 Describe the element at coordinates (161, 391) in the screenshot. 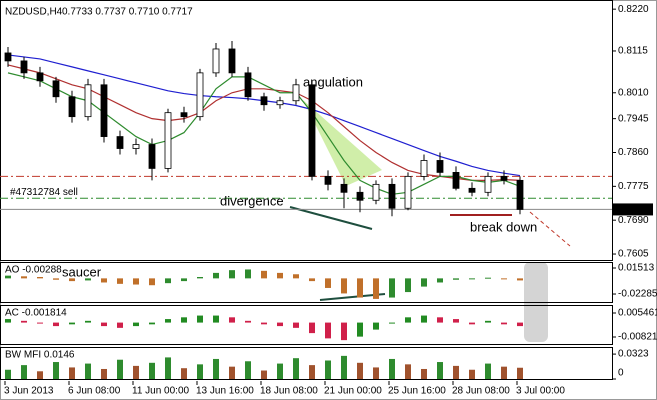

I see `x-tick-label: 11 Jun 00:00` at that location.